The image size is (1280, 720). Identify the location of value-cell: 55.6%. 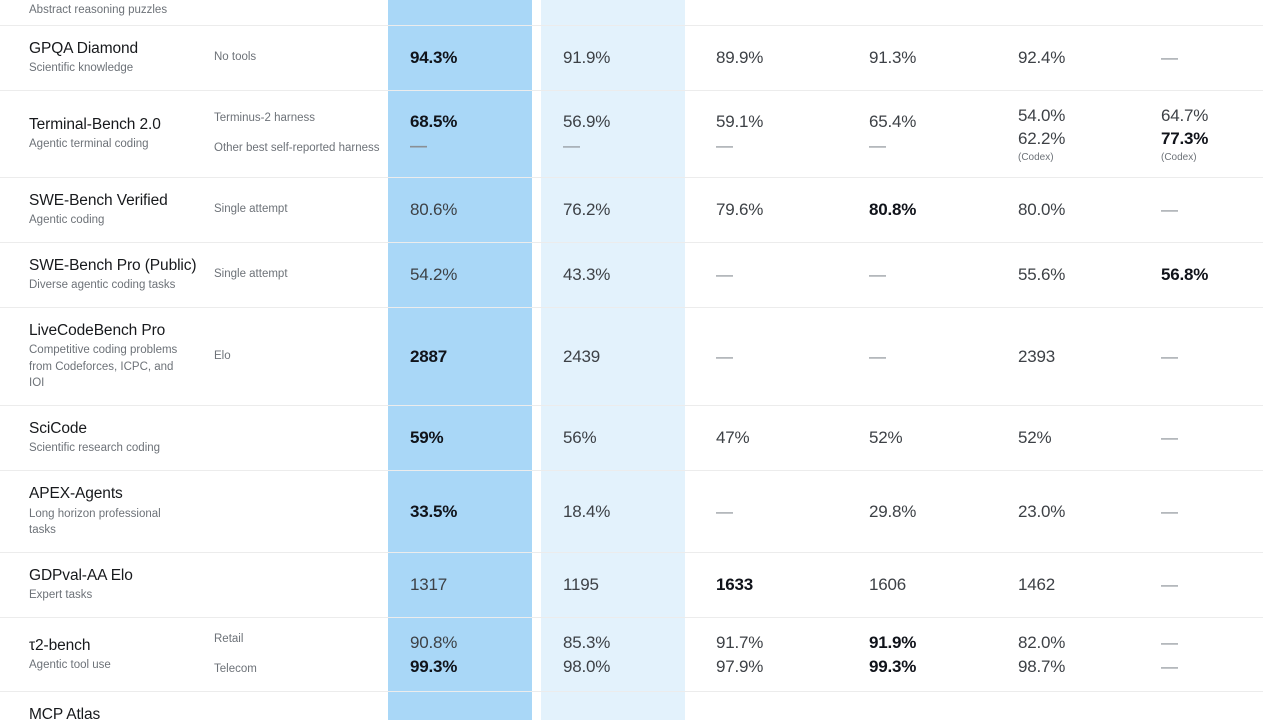
(1071, 274).